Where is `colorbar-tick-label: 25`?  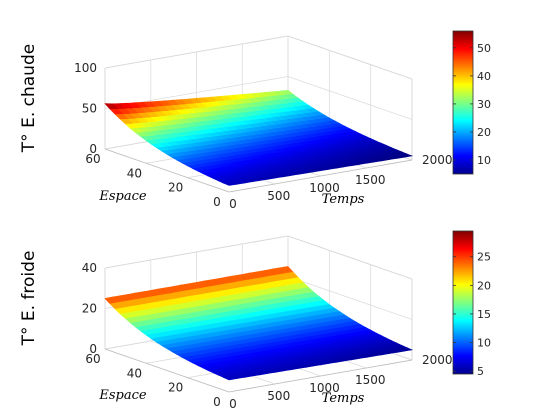 colorbar-tick-label: 25 is located at coordinates (484, 257).